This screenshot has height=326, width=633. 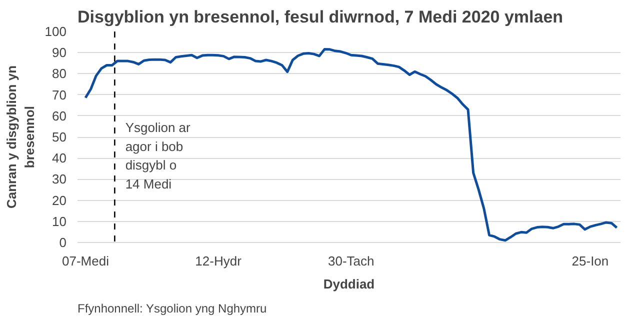 What do you see at coordinates (158, 156) in the screenshot?
I see `annotation: Ysgolion ar agor i bob disgybl o 14 Medi` at bounding box center [158, 156].